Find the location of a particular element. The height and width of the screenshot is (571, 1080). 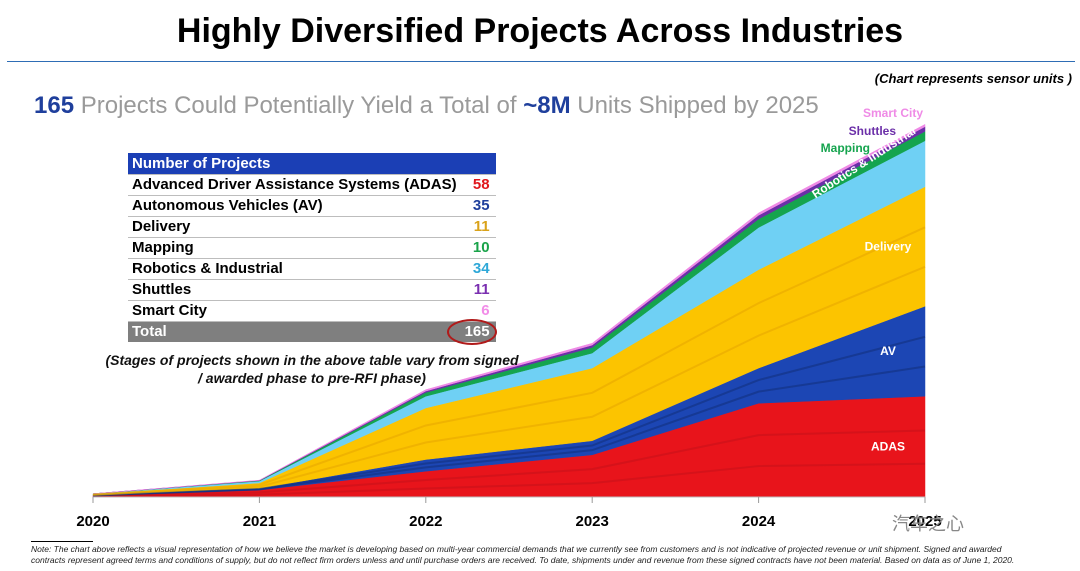

table-row: Robotics & Industrial 34 is located at coordinates (312, 269).